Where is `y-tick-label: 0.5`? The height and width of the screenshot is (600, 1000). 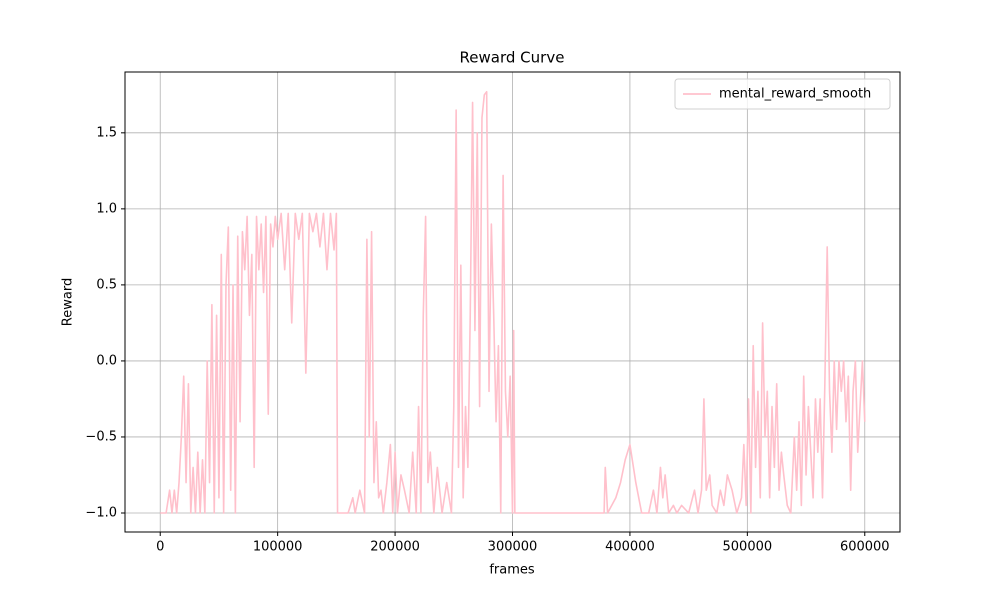 y-tick-label: 0.5 is located at coordinates (106, 284).